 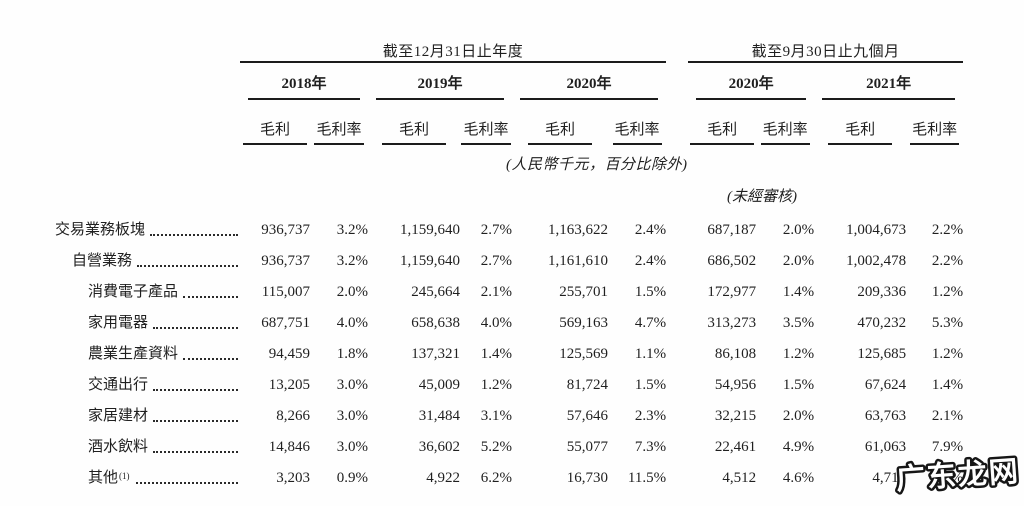 I want to click on margin-value: 5.3%, so click(x=947, y=323).